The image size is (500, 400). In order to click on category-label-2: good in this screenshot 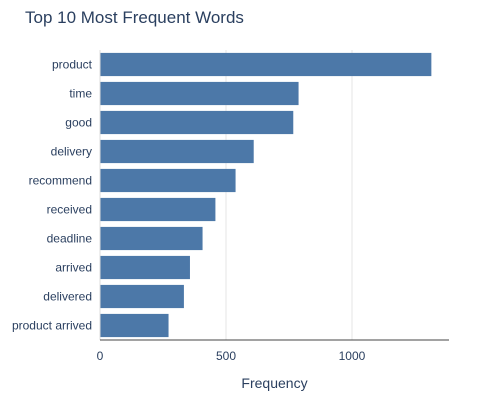, I will do `click(78, 123)`.